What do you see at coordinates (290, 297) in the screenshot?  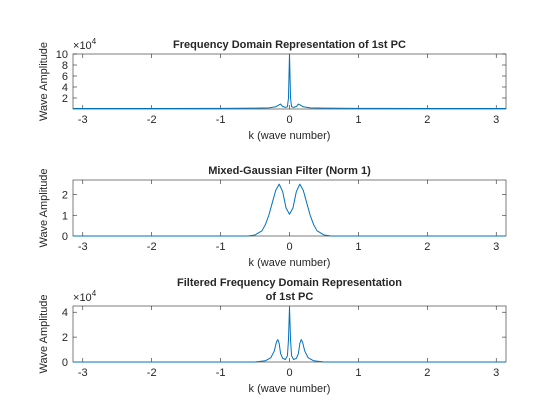 I see `chart-subtitle: of 1st PC` at bounding box center [290, 297].